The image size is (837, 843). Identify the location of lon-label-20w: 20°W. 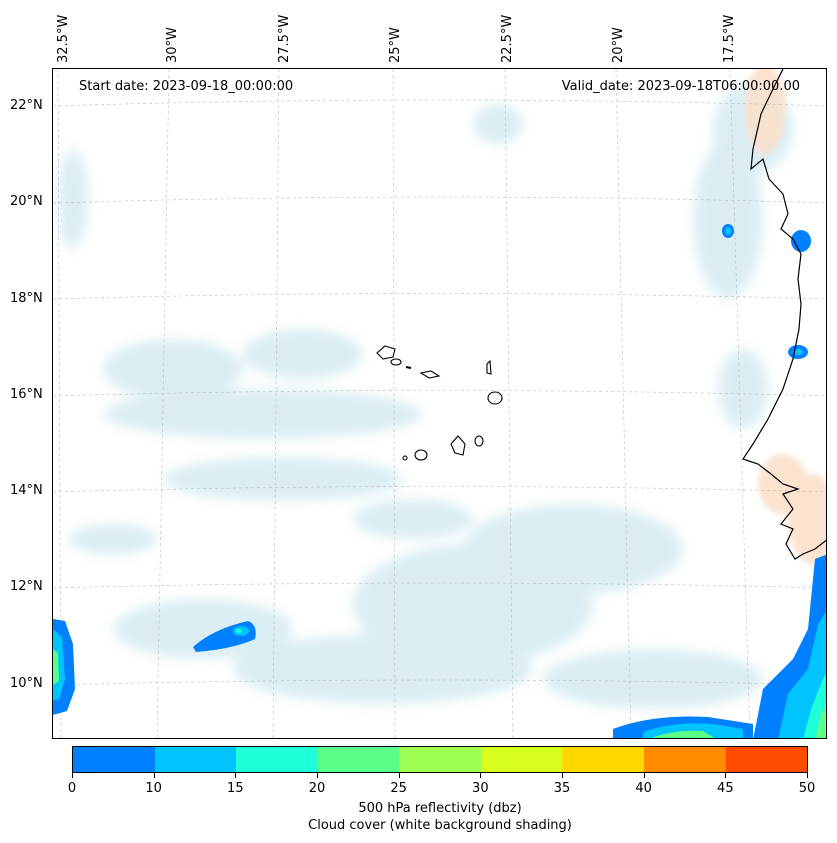
(618, 45).